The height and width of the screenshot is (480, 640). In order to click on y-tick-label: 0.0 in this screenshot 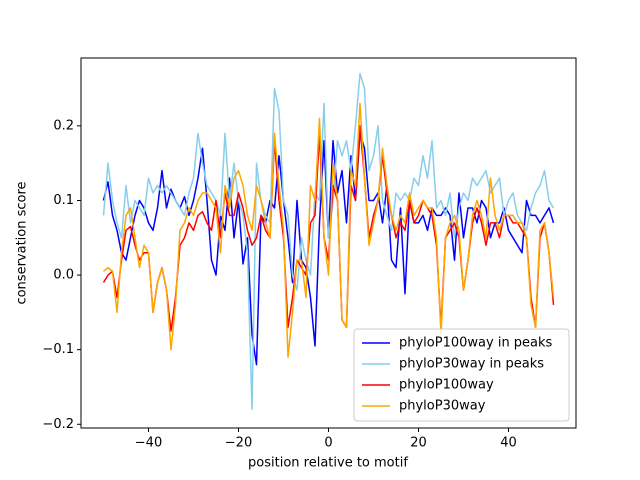, I will do `click(63, 275)`.